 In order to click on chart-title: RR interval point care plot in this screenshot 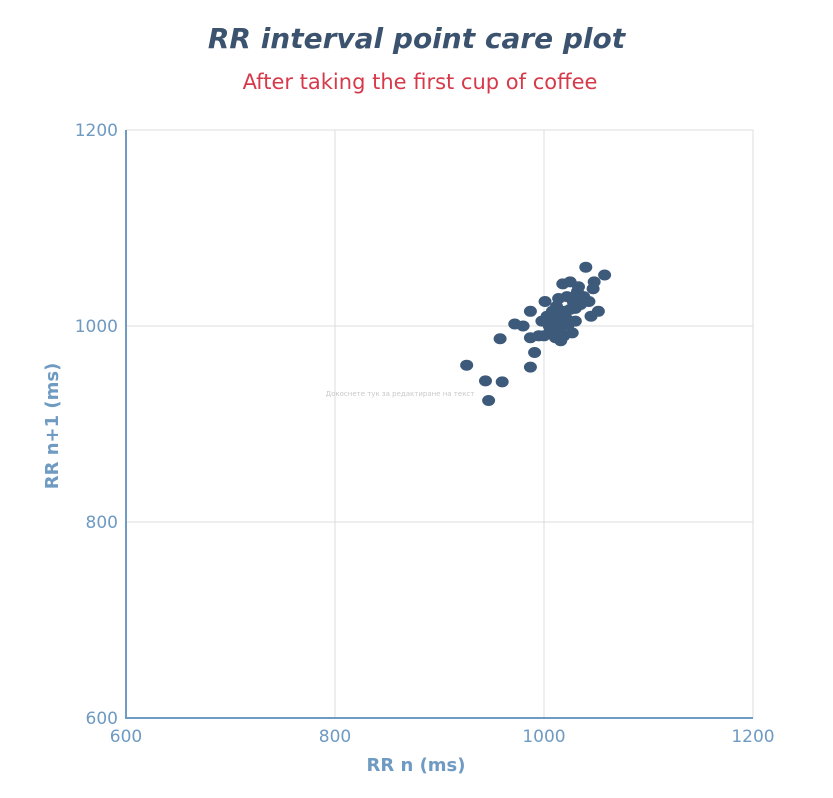, I will do `click(416, 38)`.